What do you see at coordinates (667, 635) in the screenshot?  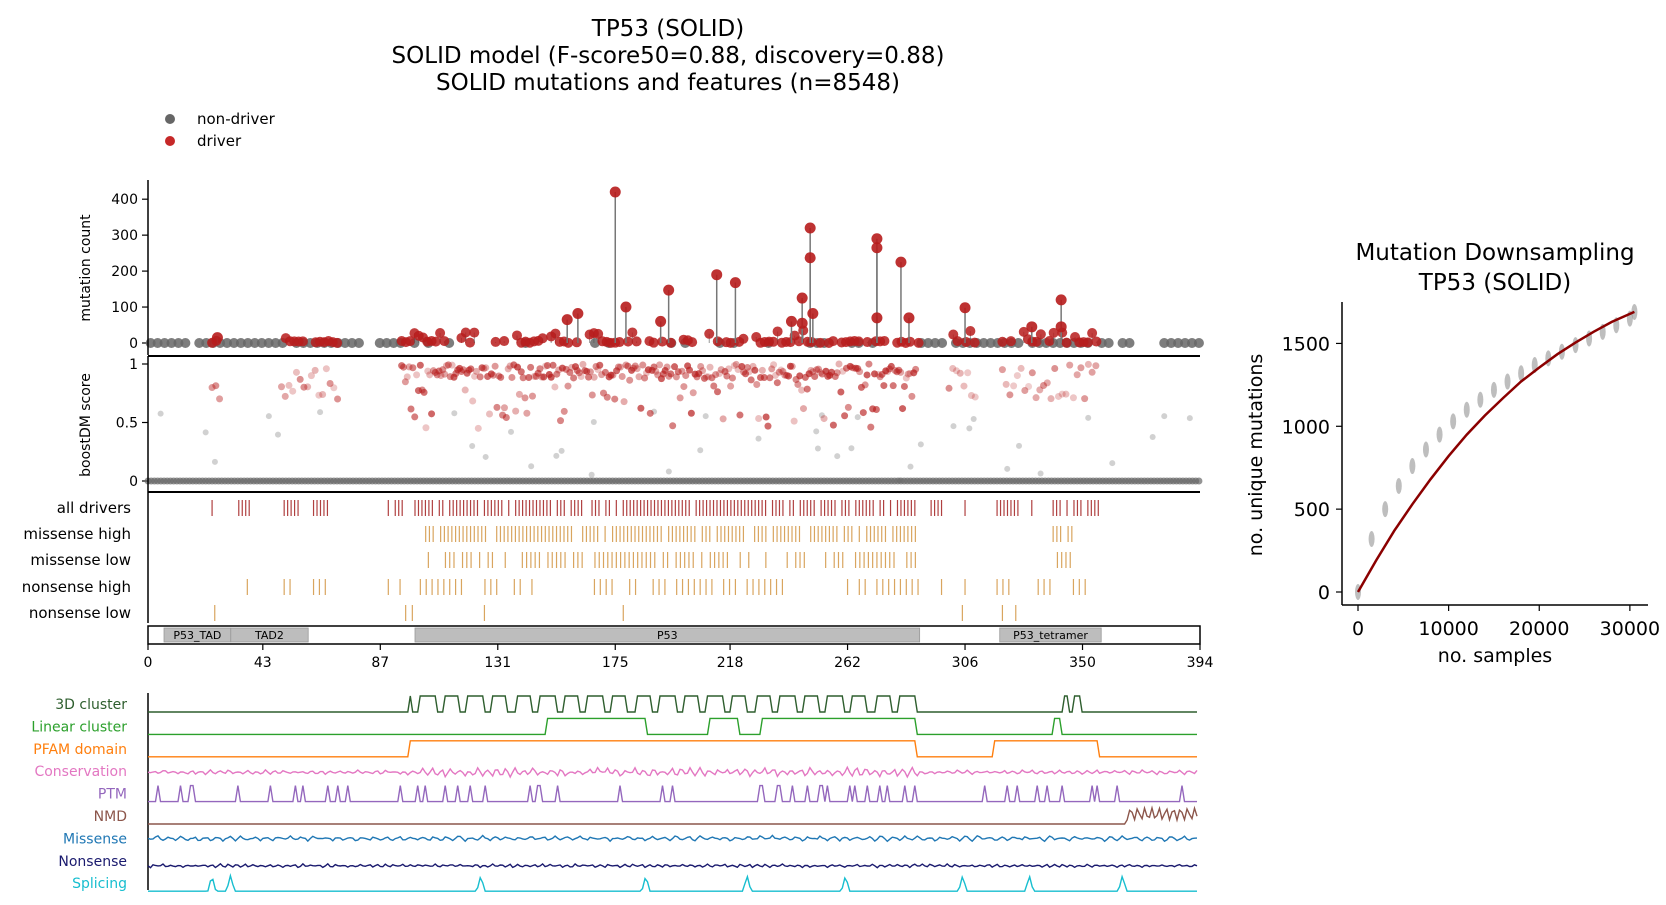 I see `domain-label-2: P53` at bounding box center [667, 635].